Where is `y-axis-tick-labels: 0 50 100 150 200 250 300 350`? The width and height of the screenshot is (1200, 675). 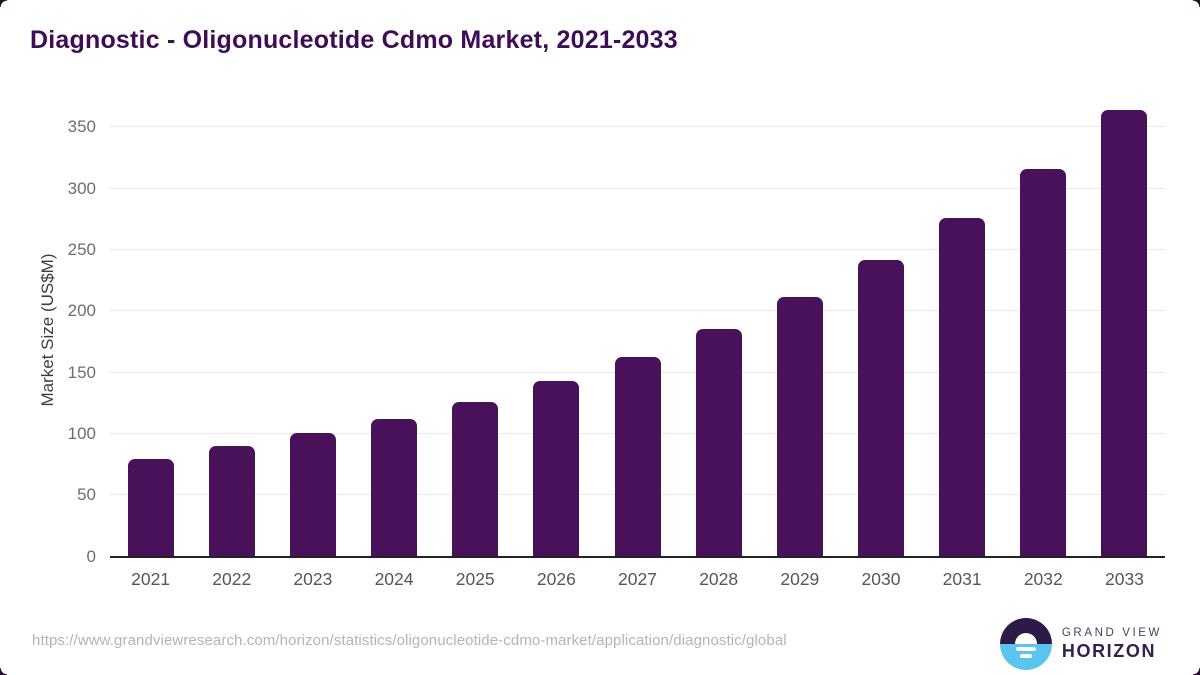
y-axis-tick-labels: 0 50 100 150 200 250 300 350 is located at coordinates (68, 332).